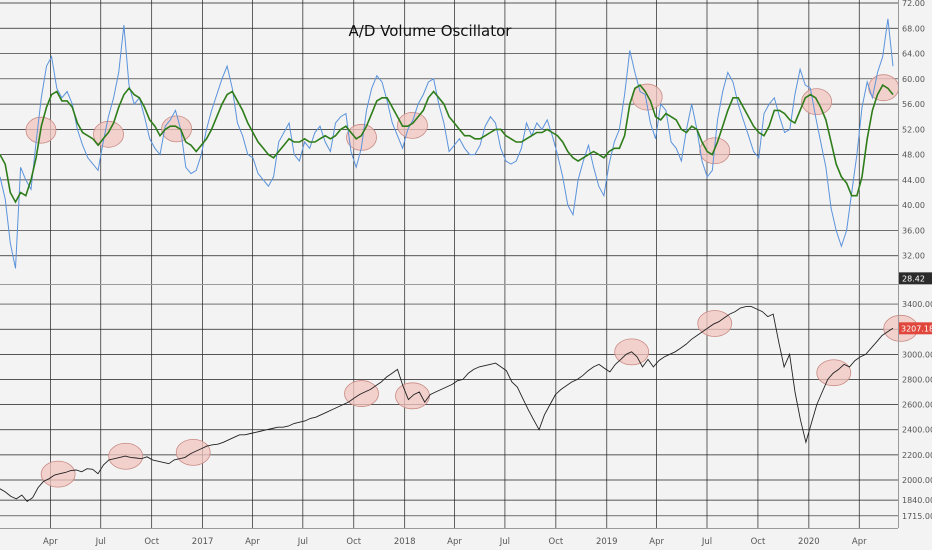  What do you see at coordinates (913, 28) in the screenshot?
I see `y-tick-label: 68.00` at bounding box center [913, 28].